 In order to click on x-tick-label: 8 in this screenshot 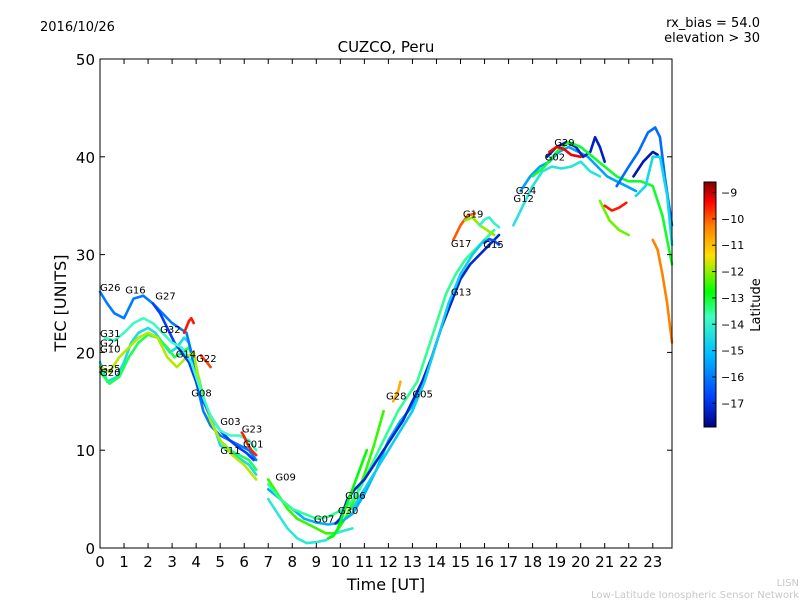, I will do `click(292, 562)`.